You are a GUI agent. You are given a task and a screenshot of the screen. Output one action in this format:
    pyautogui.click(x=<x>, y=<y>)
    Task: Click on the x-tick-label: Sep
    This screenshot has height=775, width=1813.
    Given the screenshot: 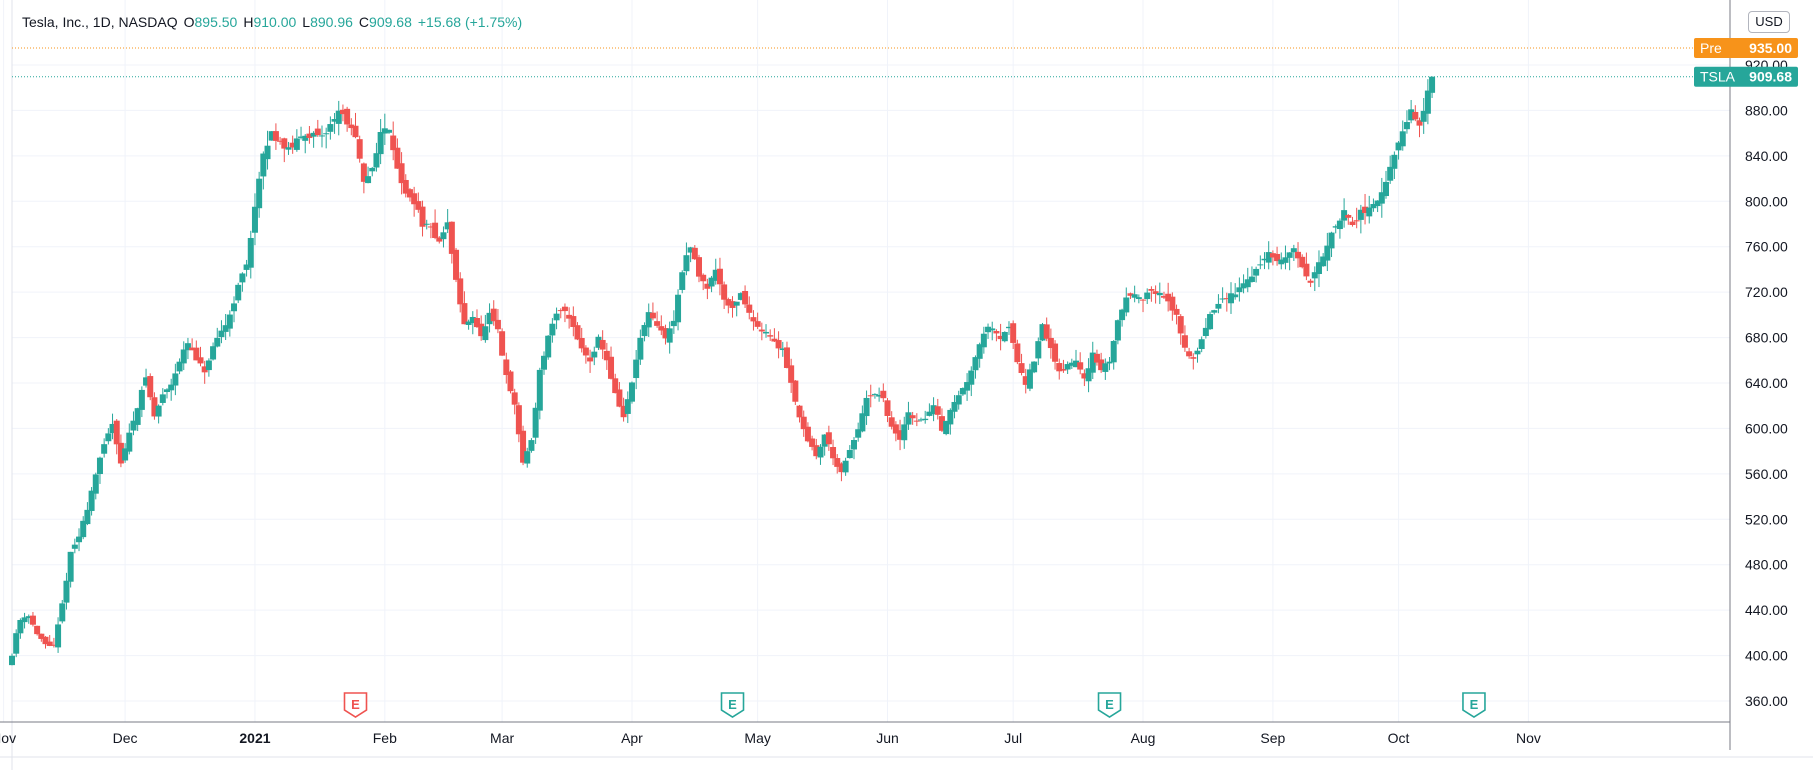 What is the action you would take?
    pyautogui.click(x=1272, y=738)
    